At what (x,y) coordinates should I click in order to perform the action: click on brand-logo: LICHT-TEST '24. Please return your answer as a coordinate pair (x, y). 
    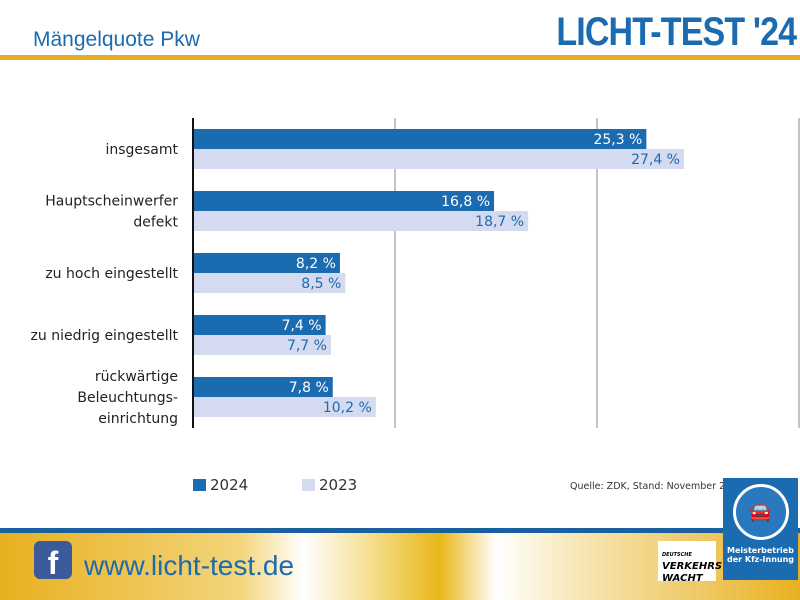
    Looking at the image, I should click on (676, 32).